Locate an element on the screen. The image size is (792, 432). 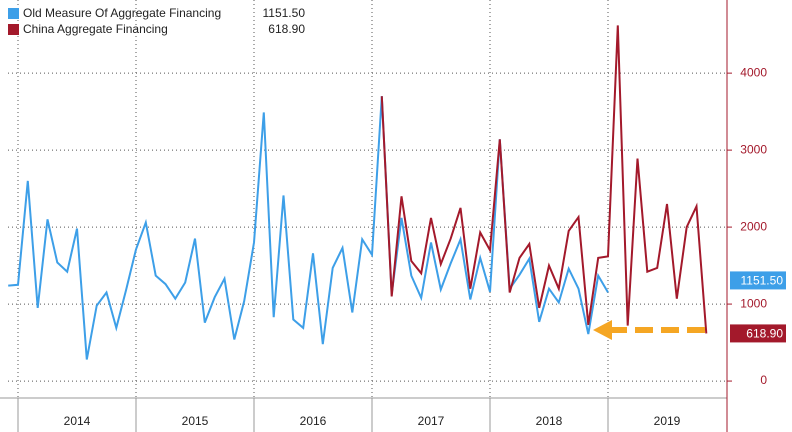
legend-label: China Aggregate Financing is located at coordinates (95, 29).